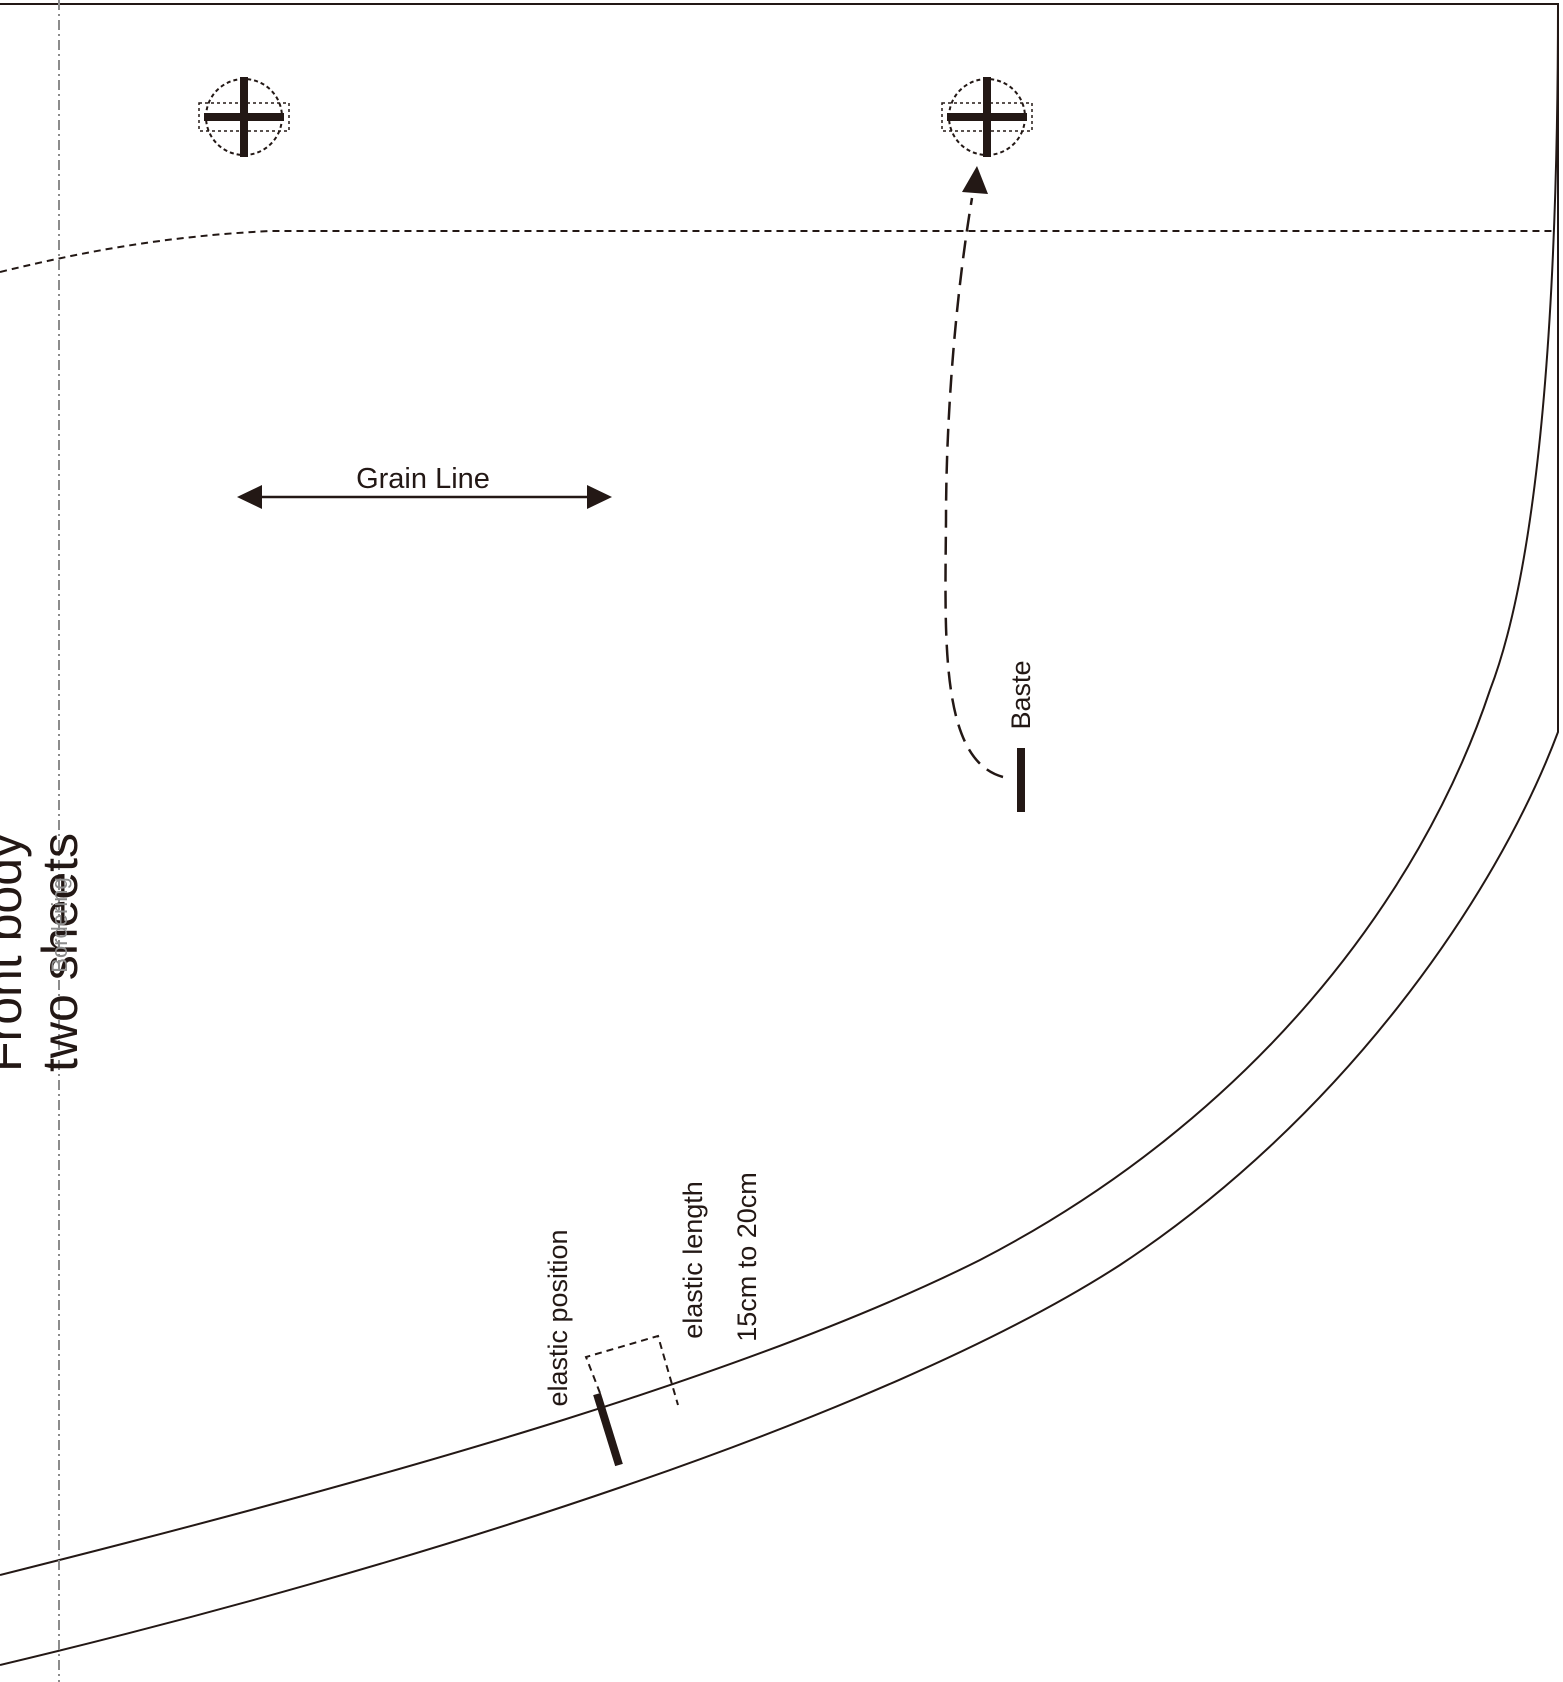 The width and height of the screenshot is (1563, 1682). I want to click on fold-label: Bordering, so click(59, 924).